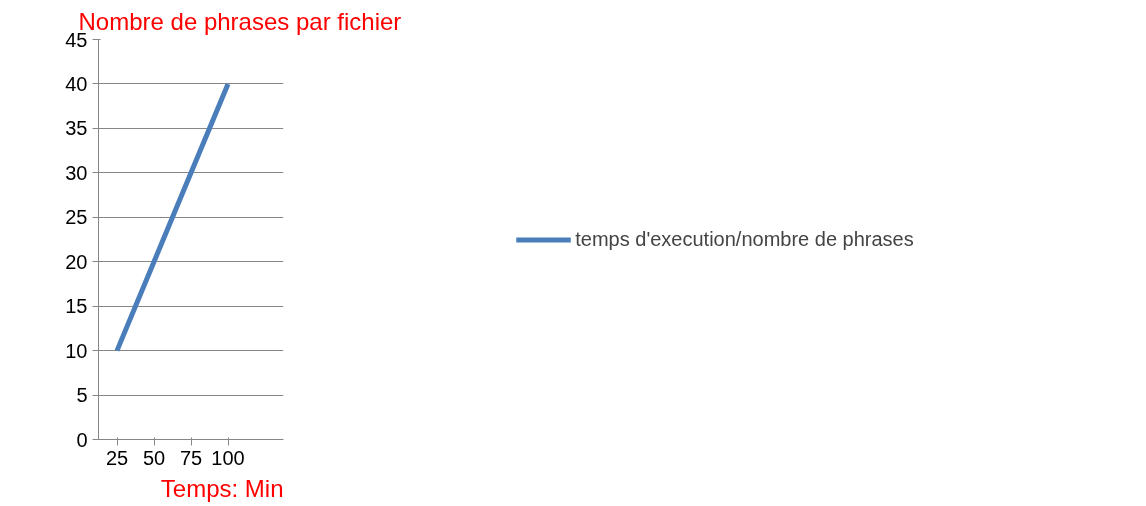  I want to click on legend-label: temps d'execution/nombre de phrases, so click(744, 239).